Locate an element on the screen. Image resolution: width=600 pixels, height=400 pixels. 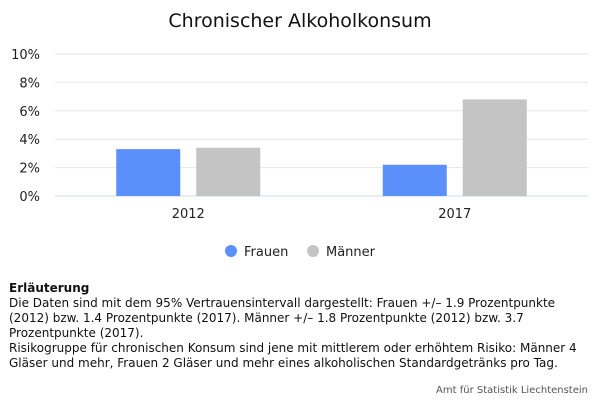
notes-heading: Erläuterung is located at coordinates (49, 288).